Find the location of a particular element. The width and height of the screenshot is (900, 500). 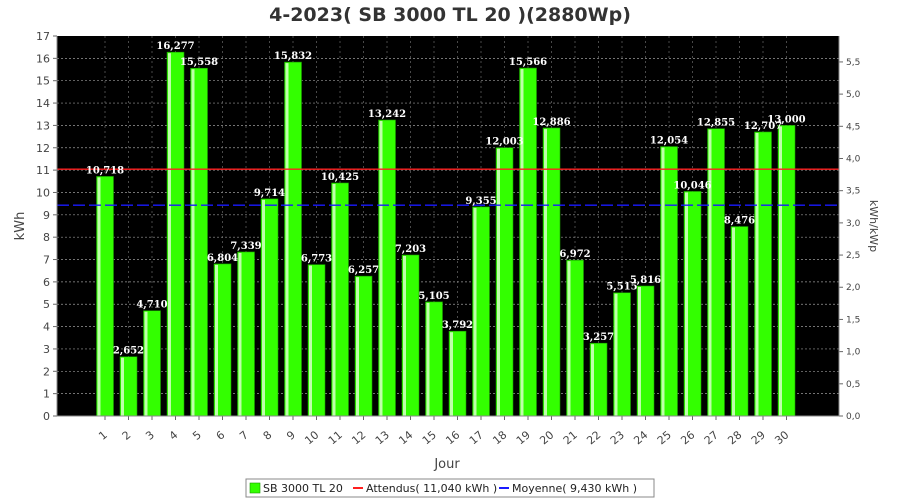

data-label: 3,792 is located at coordinates (457, 325).